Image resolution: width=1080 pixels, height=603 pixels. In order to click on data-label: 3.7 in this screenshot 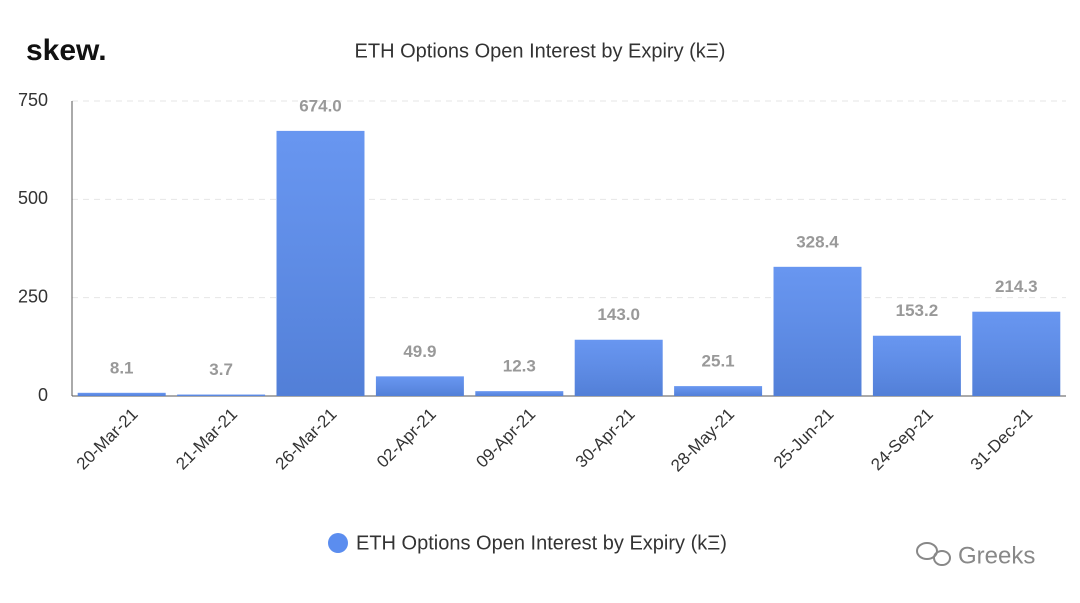, I will do `click(221, 369)`.